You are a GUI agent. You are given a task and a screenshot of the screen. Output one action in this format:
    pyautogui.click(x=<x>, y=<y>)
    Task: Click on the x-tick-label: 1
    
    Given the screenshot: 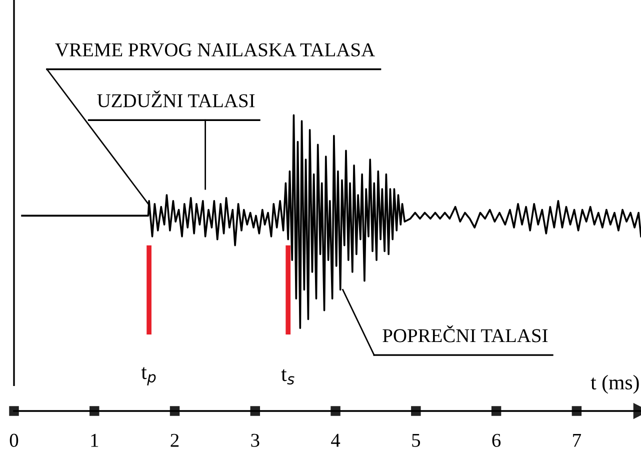 What is the action you would take?
    pyautogui.click(x=94, y=440)
    